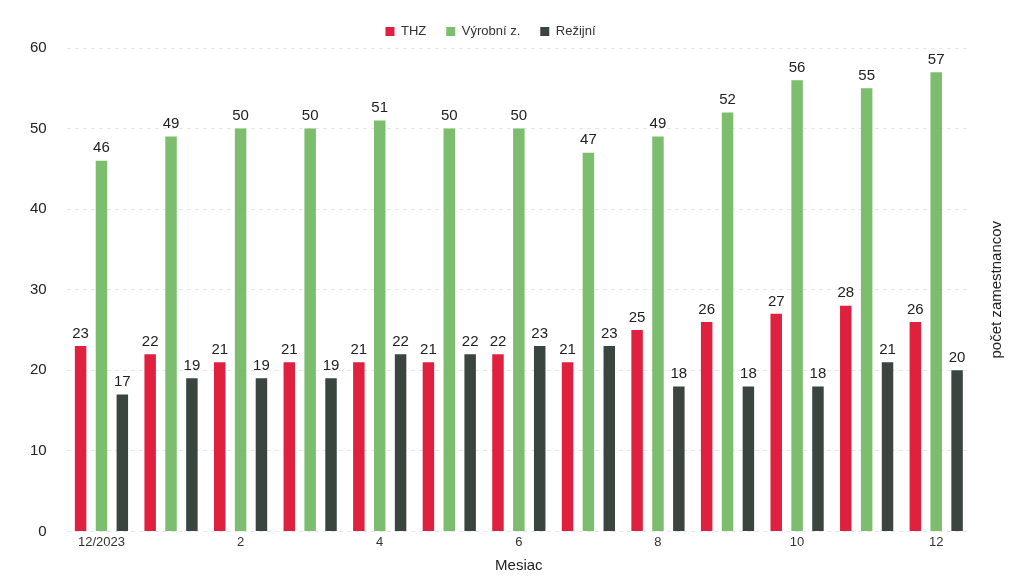  What do you see at coordinates (996, 289) in the screenshot?
I see `y-axis-title: počet zamestnancov` at bounding box center [996, 289].